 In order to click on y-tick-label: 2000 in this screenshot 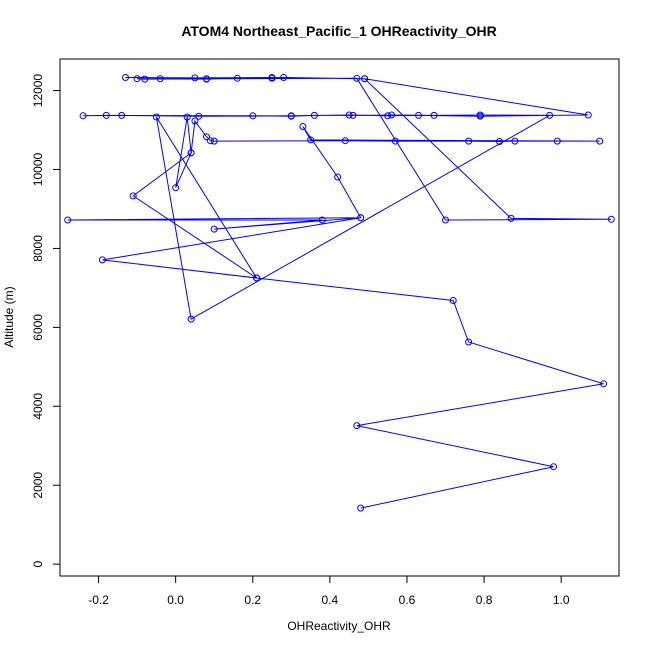, I will do `click(38, 485)`.